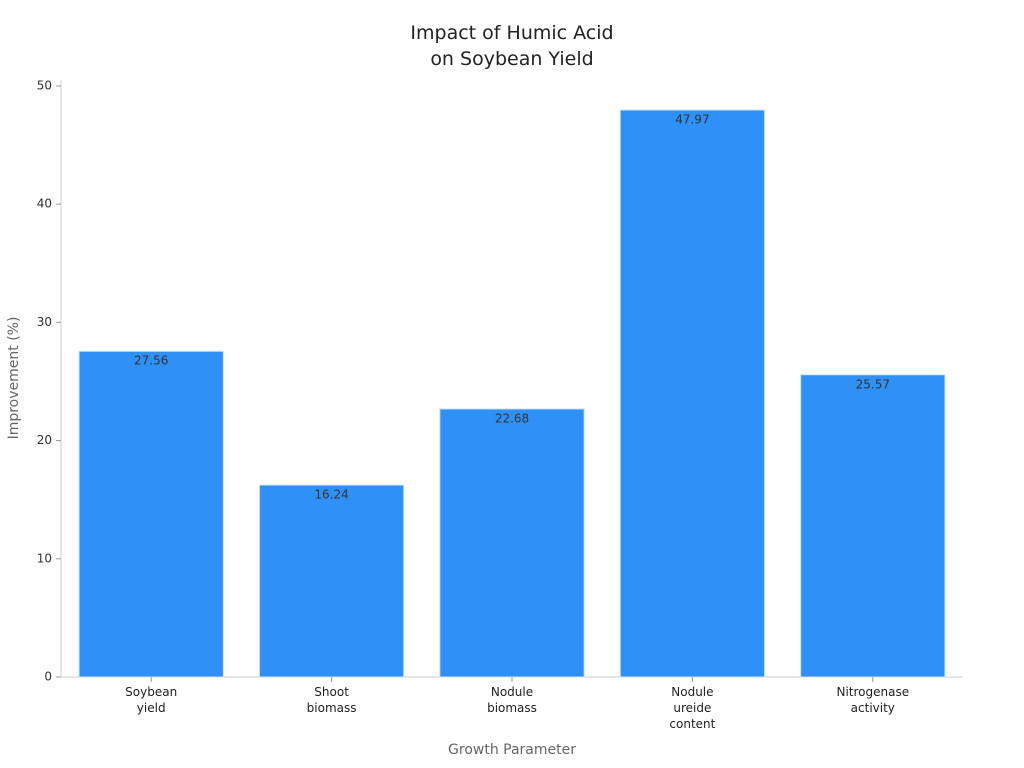  What do you see at coordinates (512, 46) in the screenshot?
I see `chart-title: Impact of Humic Acid on Soybean Yield` at bounding box center [512, 46].